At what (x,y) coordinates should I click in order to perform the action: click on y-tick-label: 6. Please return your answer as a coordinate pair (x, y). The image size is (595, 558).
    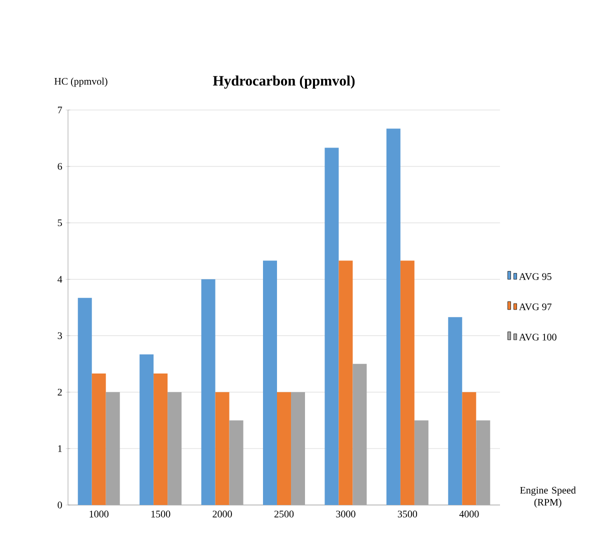
    Looking at the image, I should click on (60, 166).